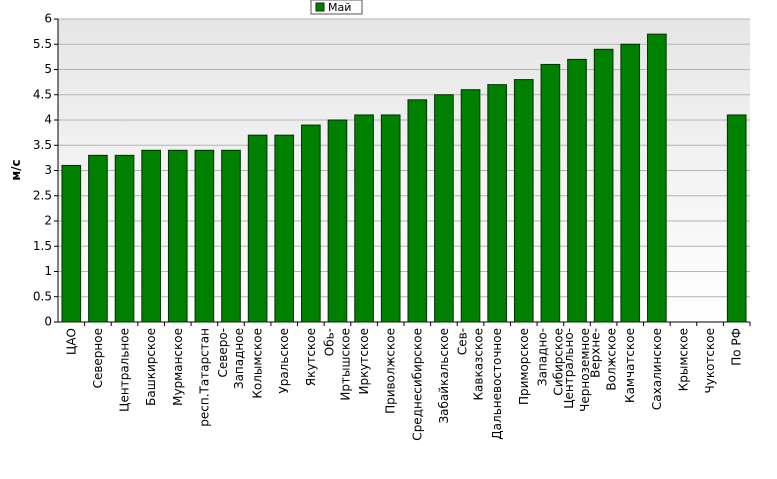  Describe the element at coordinates (339, 7) in the screenshot. I see `legend-label: Май` at that location.